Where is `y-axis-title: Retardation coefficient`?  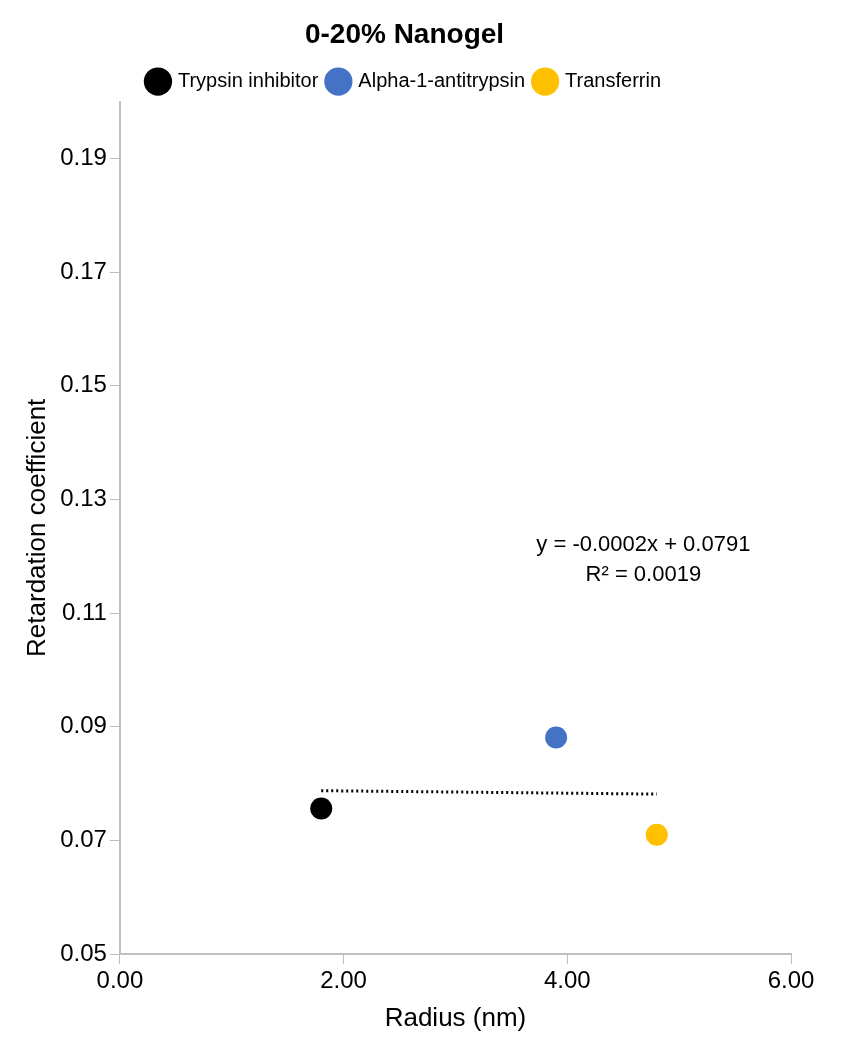 y-axis-title: Retardation coefficient is located at coordinates (35, 527).